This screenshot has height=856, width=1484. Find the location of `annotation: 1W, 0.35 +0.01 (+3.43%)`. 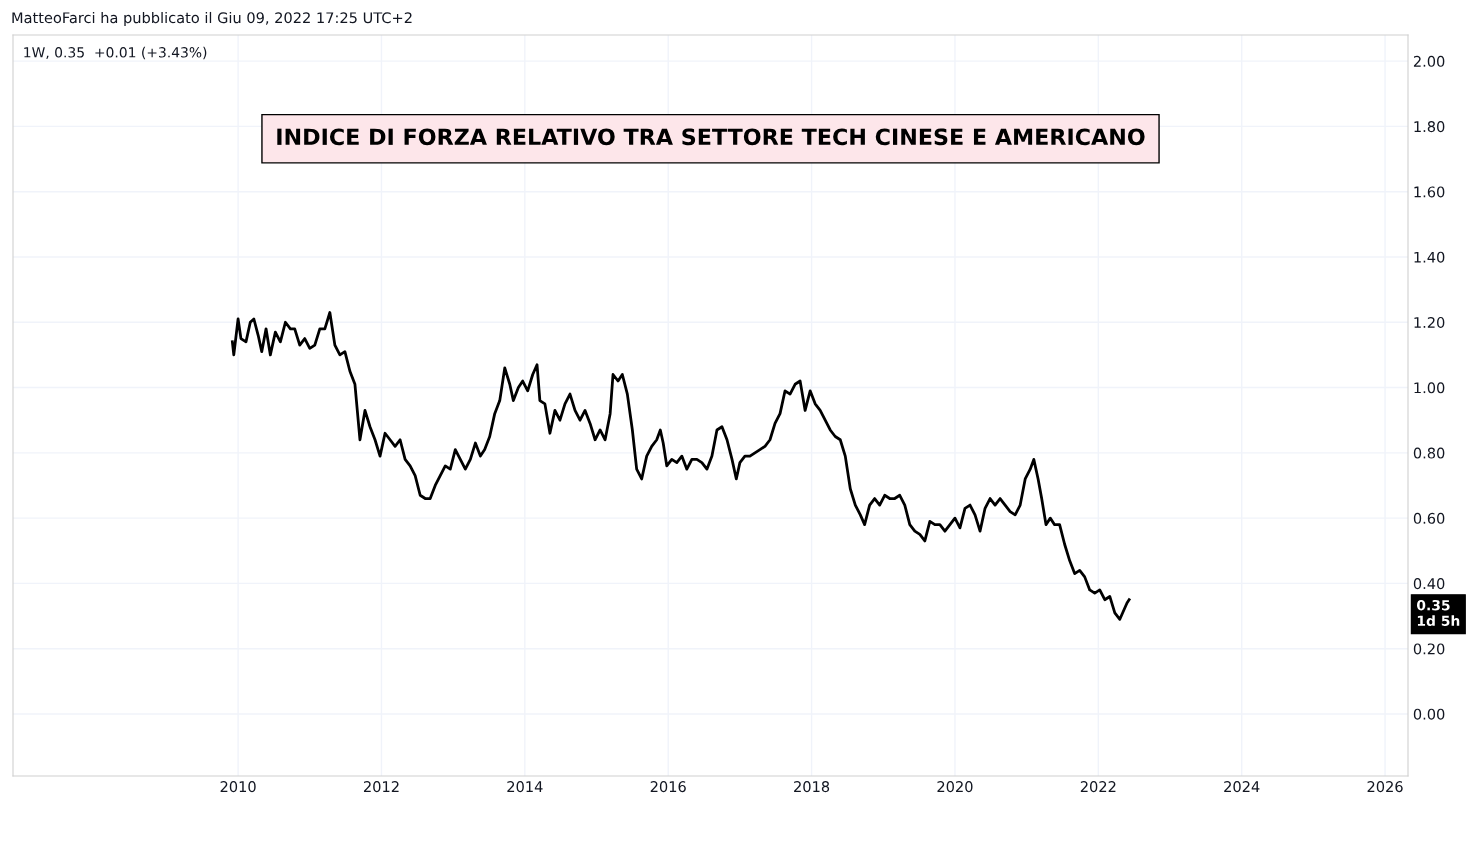

annotation: 1W, 0.35 +0.01 (+3.43%) is located at coordinates (115, 53).